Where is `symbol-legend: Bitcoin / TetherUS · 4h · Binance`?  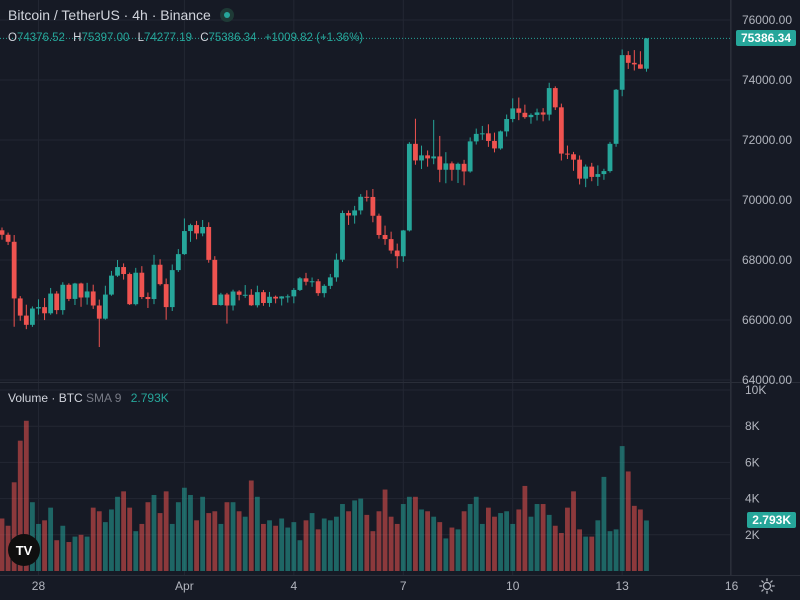
symbol-legend: Bitcoin / TetherUS · 4h · Binance is located at coordinates (121, 15).